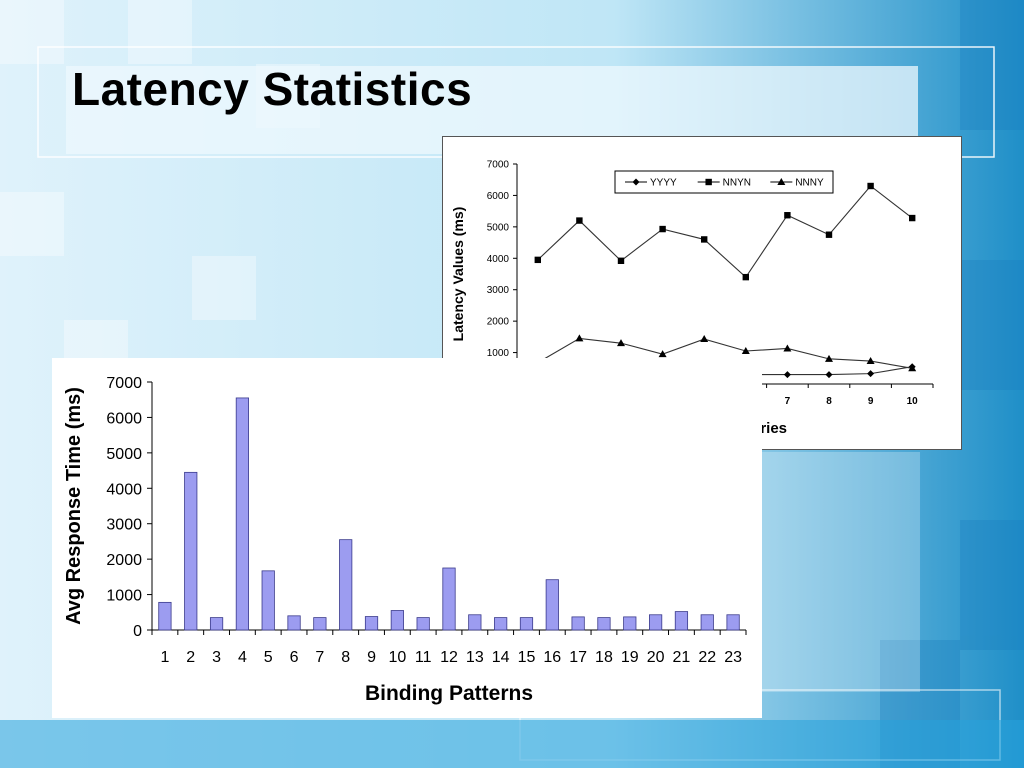  What do you see at coordinates (216, 657) in the screenshot?
I see `bar-chart-x-tick-label: 3` at bounding box center [216, 657].